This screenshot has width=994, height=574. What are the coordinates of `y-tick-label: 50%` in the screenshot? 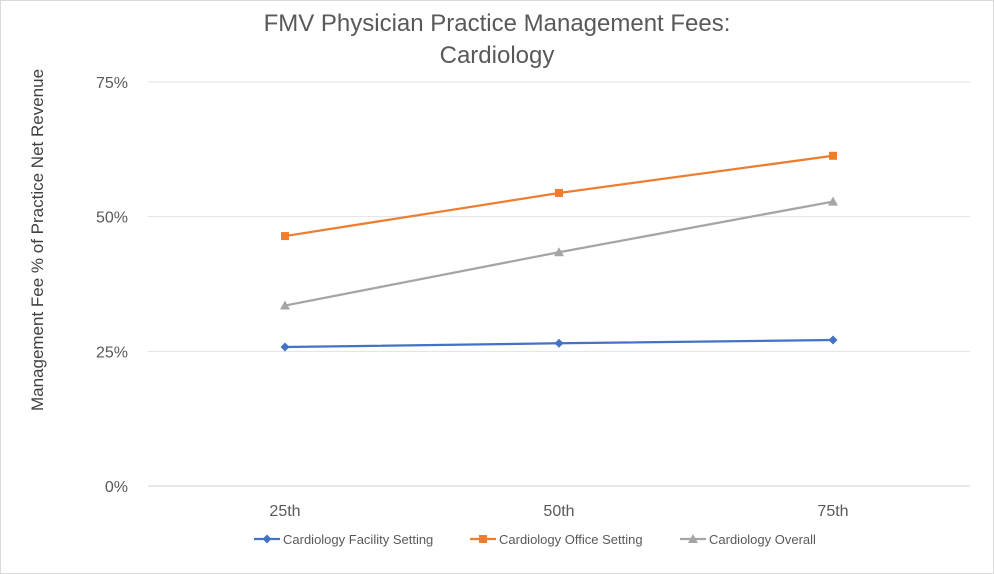 It's located at (112, 218).